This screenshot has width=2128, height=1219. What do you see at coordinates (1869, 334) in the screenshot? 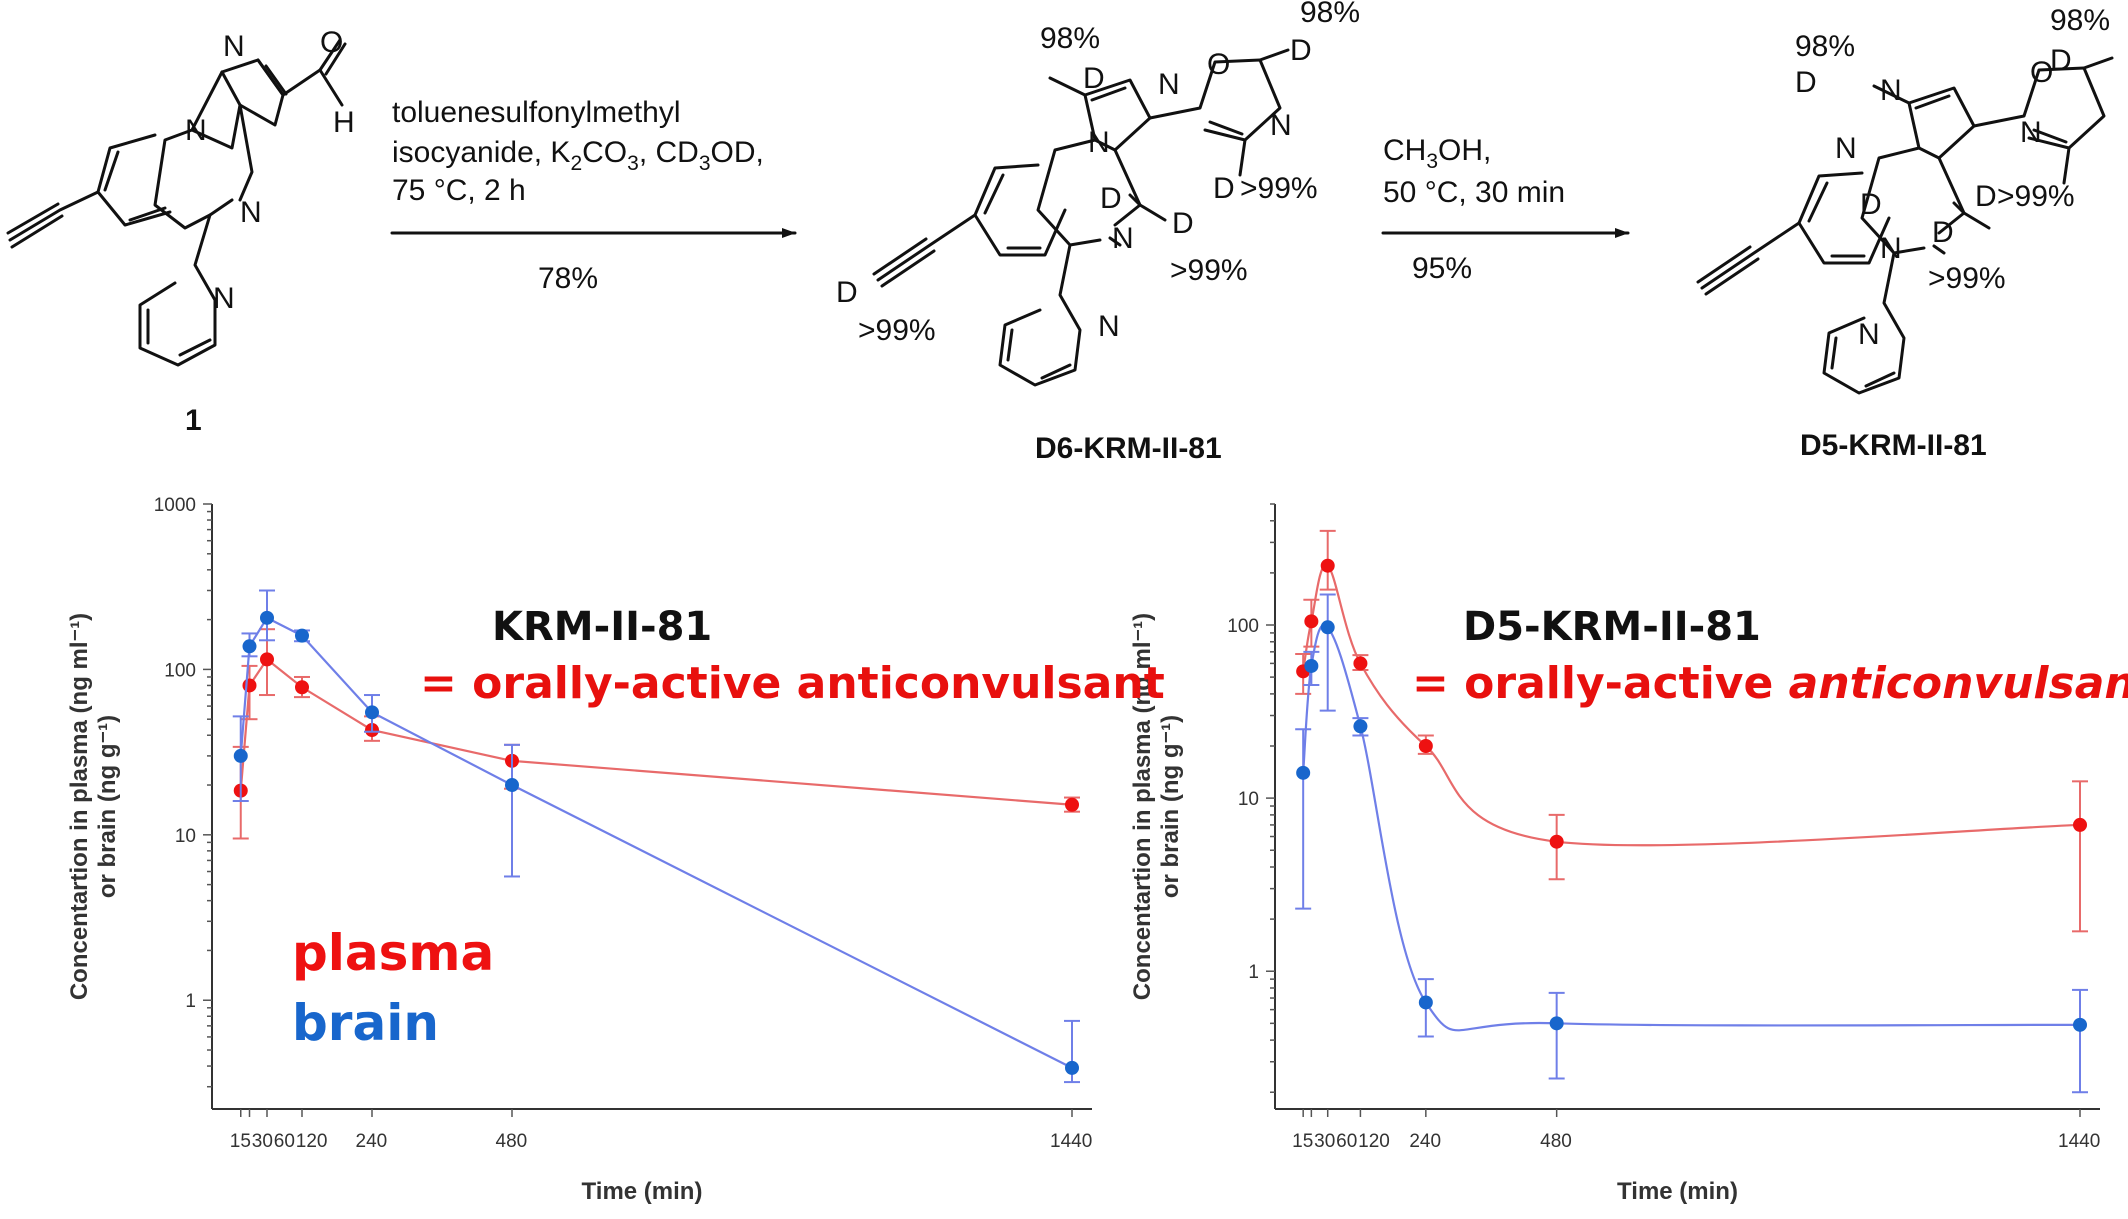
I see `d5-n-pyr: N` at bounding box center [1869, 334].